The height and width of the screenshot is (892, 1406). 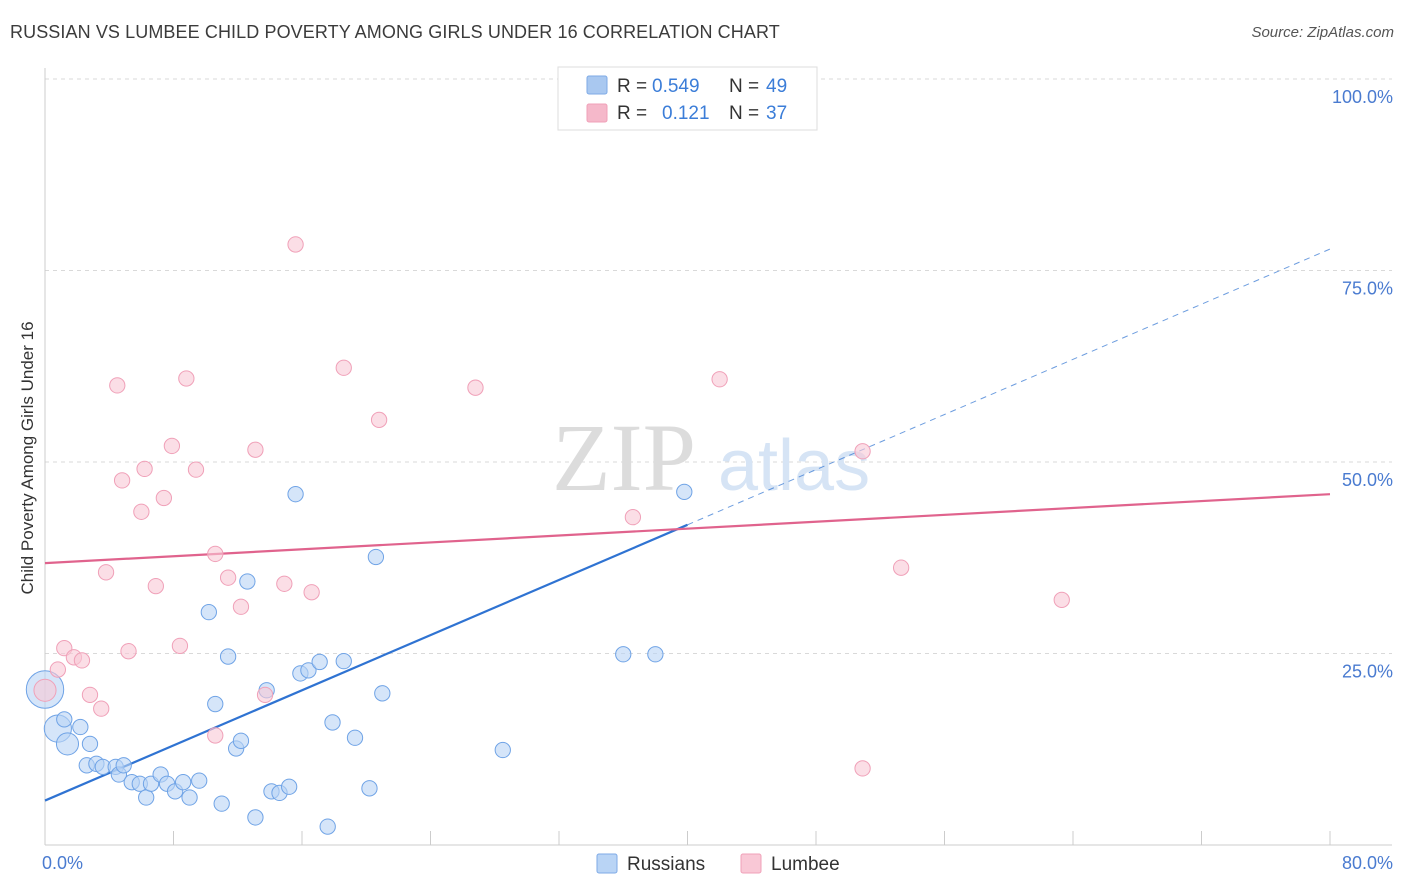 What do you see at coordinates (624, 457) in the screenshot?
I see `watermark-zip: ZIP` at bounding box center [624, 457].